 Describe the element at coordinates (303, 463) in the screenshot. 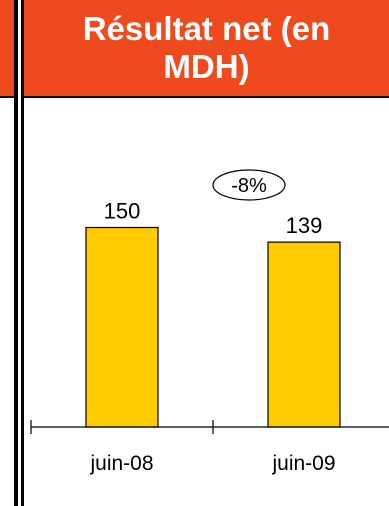

I see `x-tick-label: juin-09` at that location.